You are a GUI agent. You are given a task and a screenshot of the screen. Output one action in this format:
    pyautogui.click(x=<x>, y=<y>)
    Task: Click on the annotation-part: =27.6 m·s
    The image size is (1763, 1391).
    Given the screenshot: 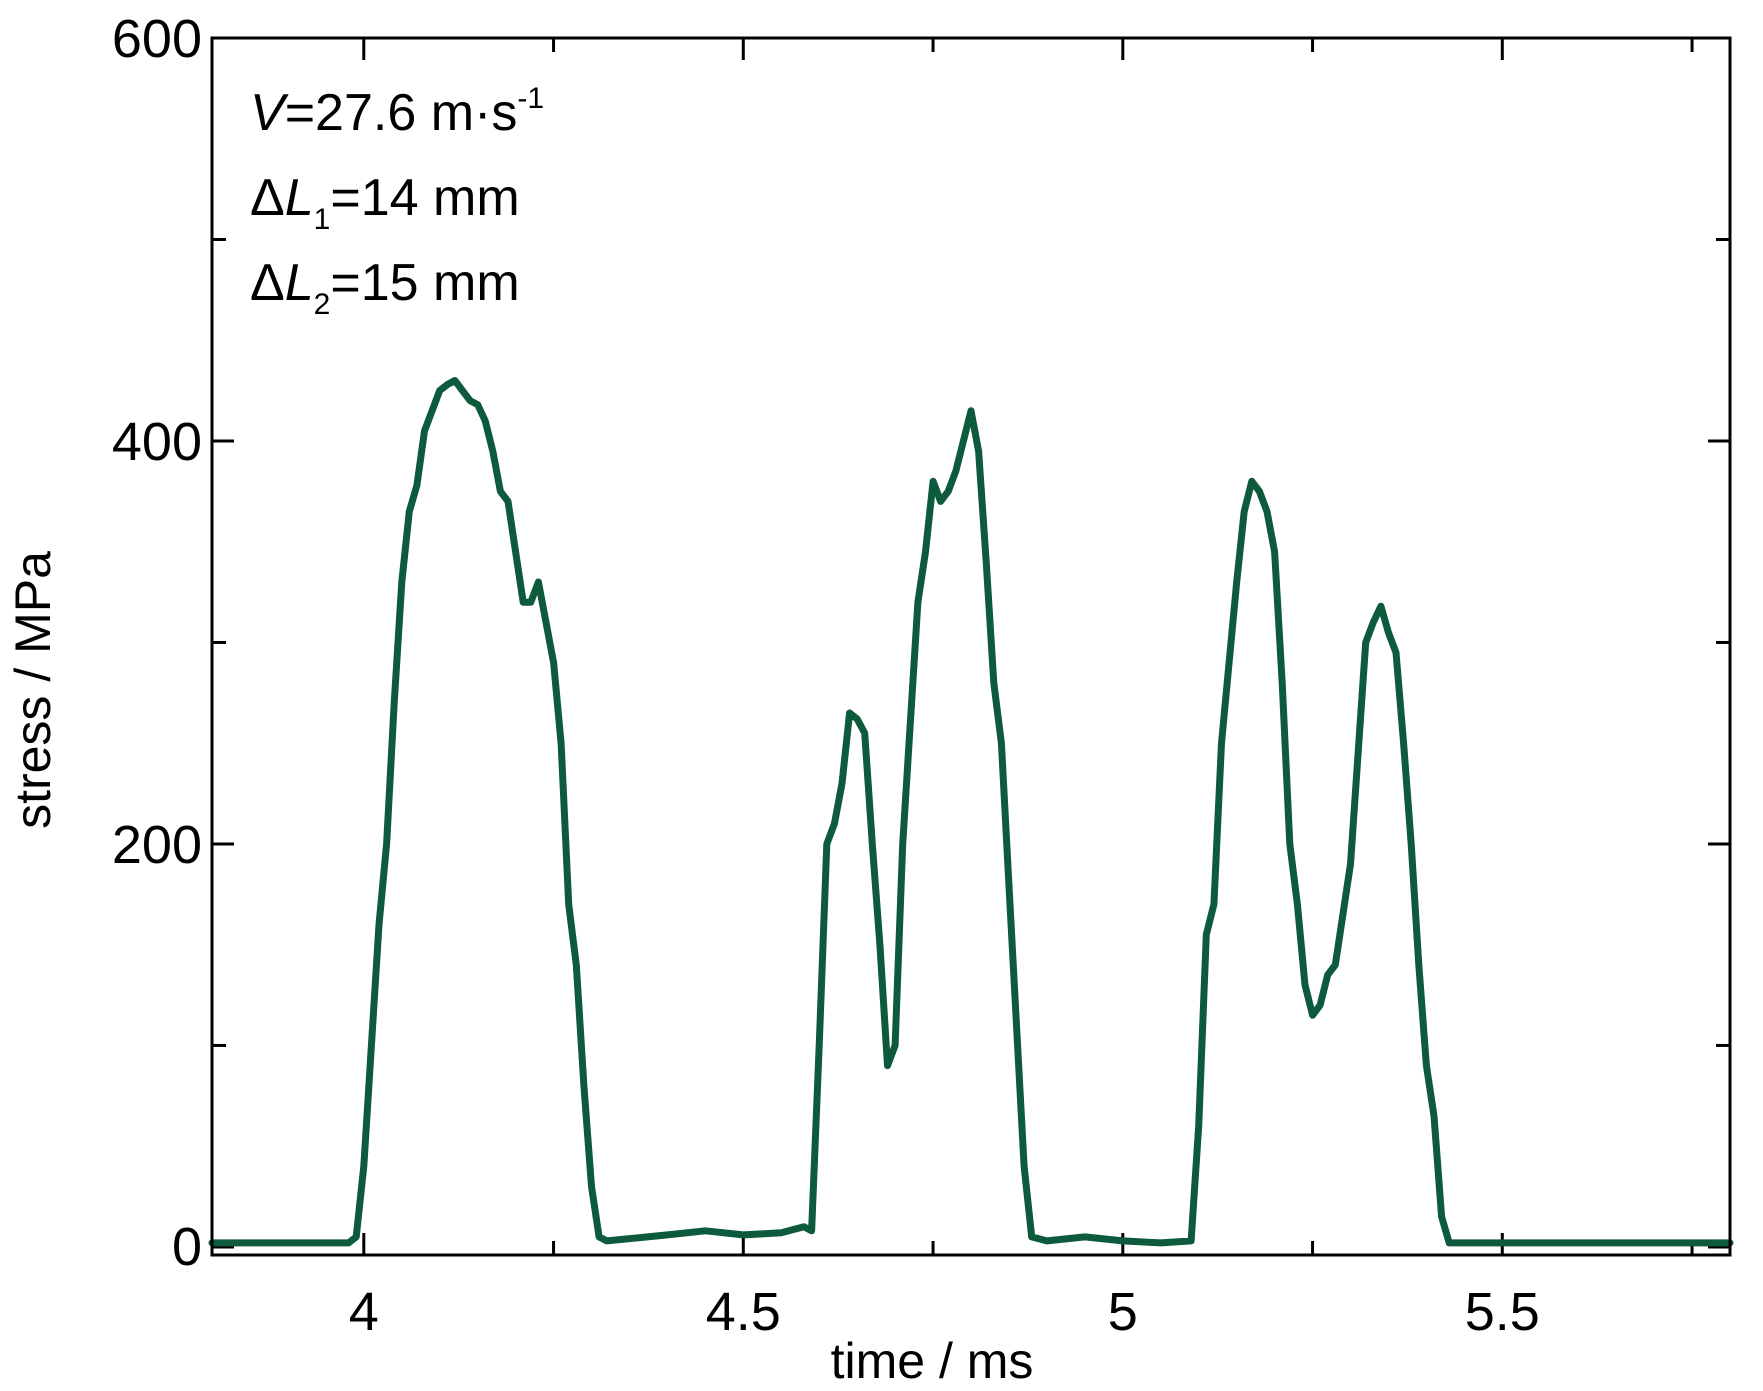 What is the action you would take?
    pyautogui.click(x=401, y=113)
    